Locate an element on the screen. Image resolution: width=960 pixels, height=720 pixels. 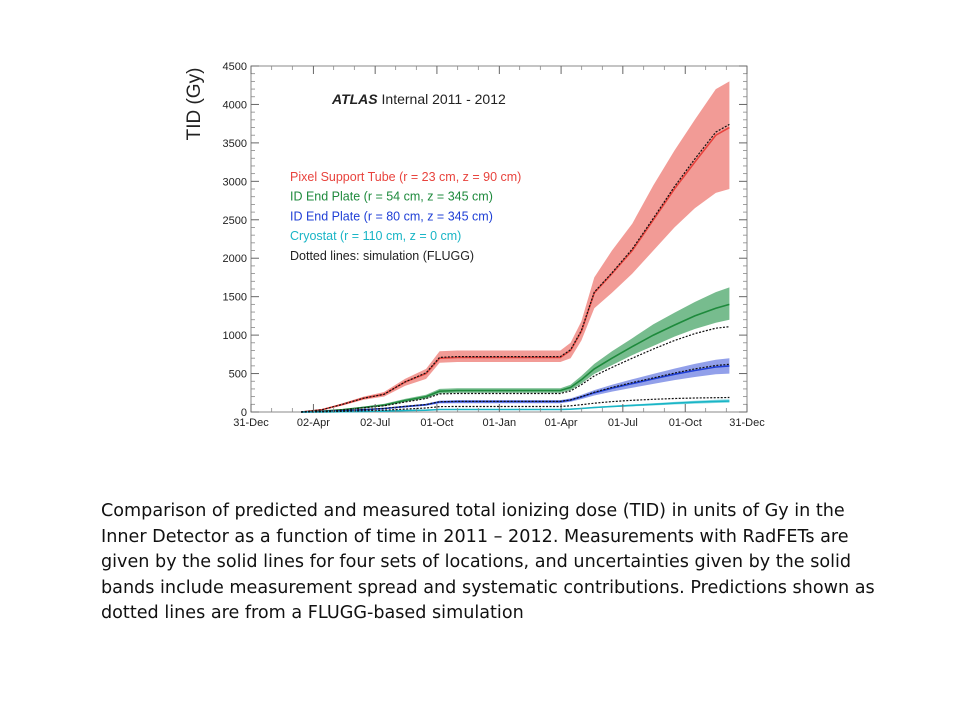
legend-item-1: ID End Plate (r = 54 cm, z = 345 cm) is located at coordinates (391, 197).